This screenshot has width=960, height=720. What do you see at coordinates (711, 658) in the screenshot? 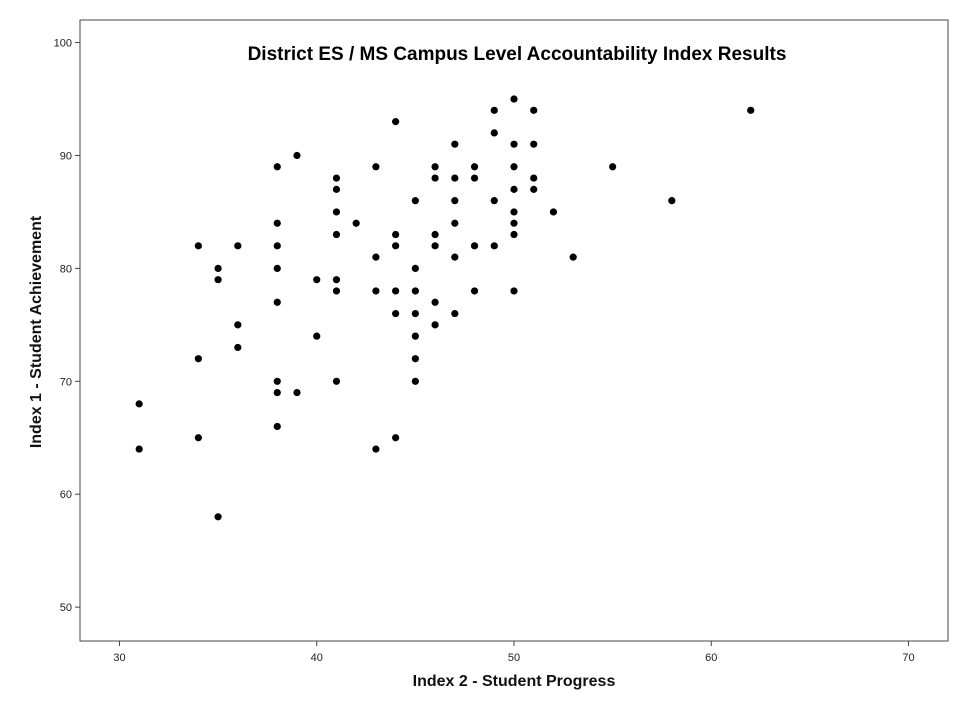
I see `x-tick-label: 60` at bounding box center [711, 658].